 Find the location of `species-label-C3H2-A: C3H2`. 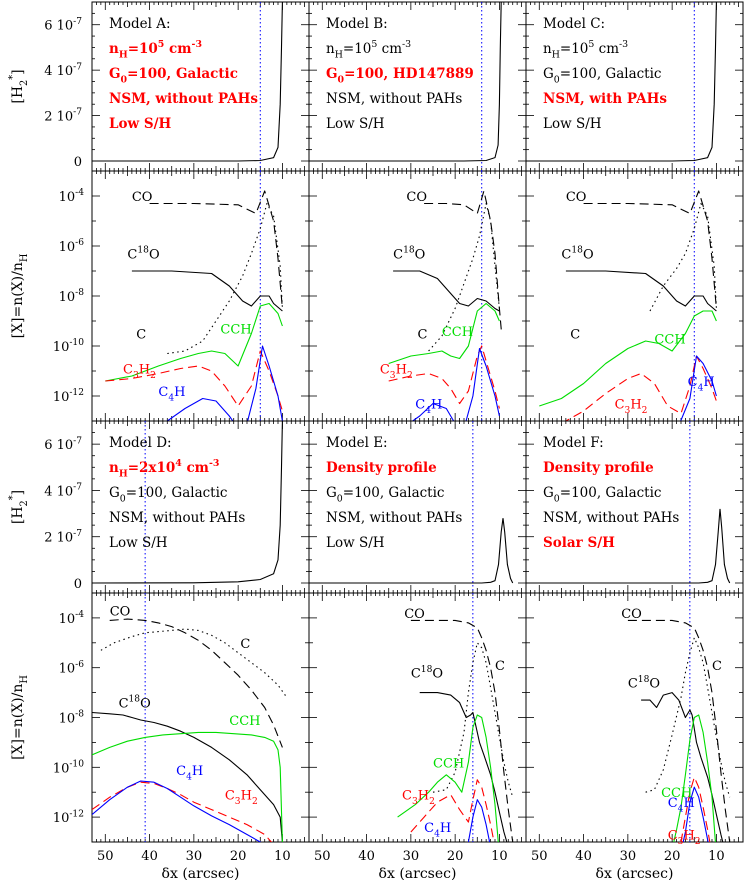

species-label-C3H2-A: C3H2 is located at coordinates (139, 372).